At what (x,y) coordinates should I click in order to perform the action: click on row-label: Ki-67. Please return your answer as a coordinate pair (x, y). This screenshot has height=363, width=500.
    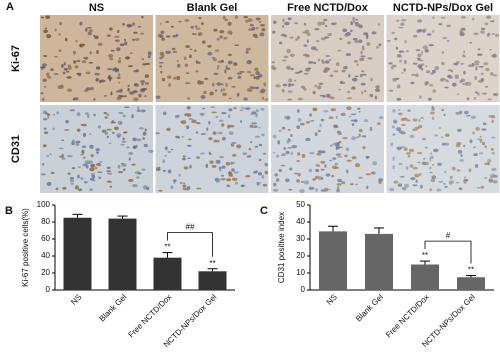
    Looking at the image, I should click on (16, 58).